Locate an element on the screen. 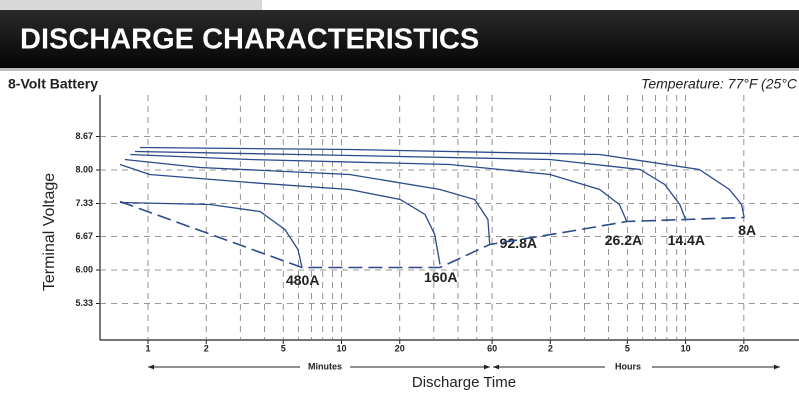 The height and width of the screenshot is (396, 799). y-tick-label: 8.67 is located at coordinates (84, 136).